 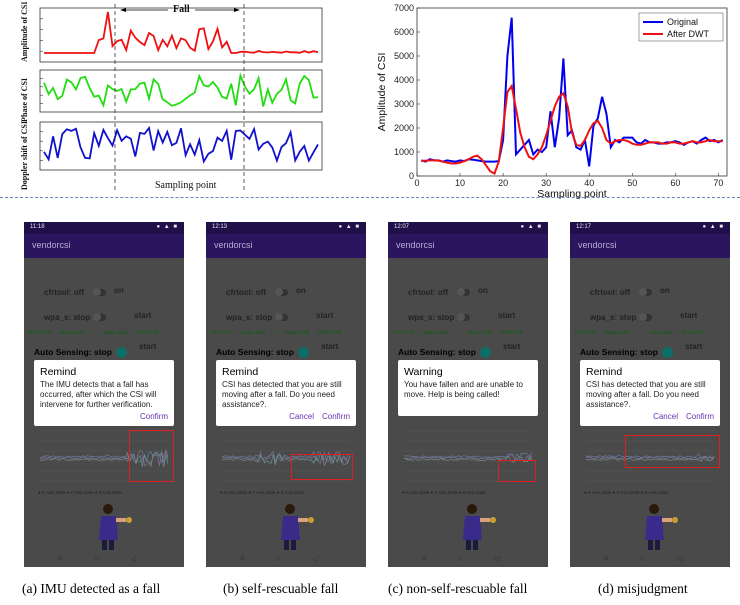 I want to click on csi-panel-frame, so click(x=181, y=146).